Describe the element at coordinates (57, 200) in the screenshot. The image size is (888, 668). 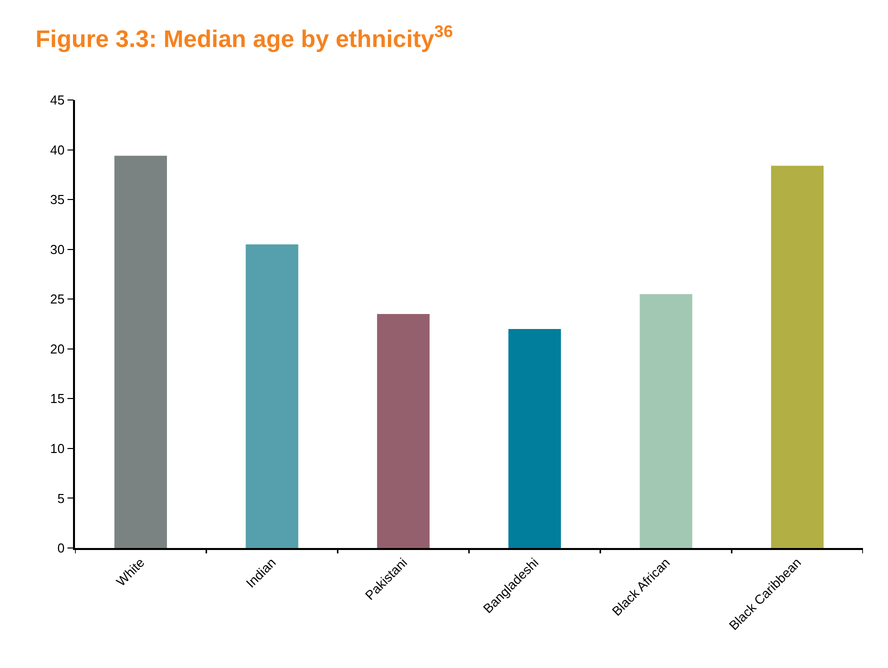
I see `y-tick-label: 35` at that location.